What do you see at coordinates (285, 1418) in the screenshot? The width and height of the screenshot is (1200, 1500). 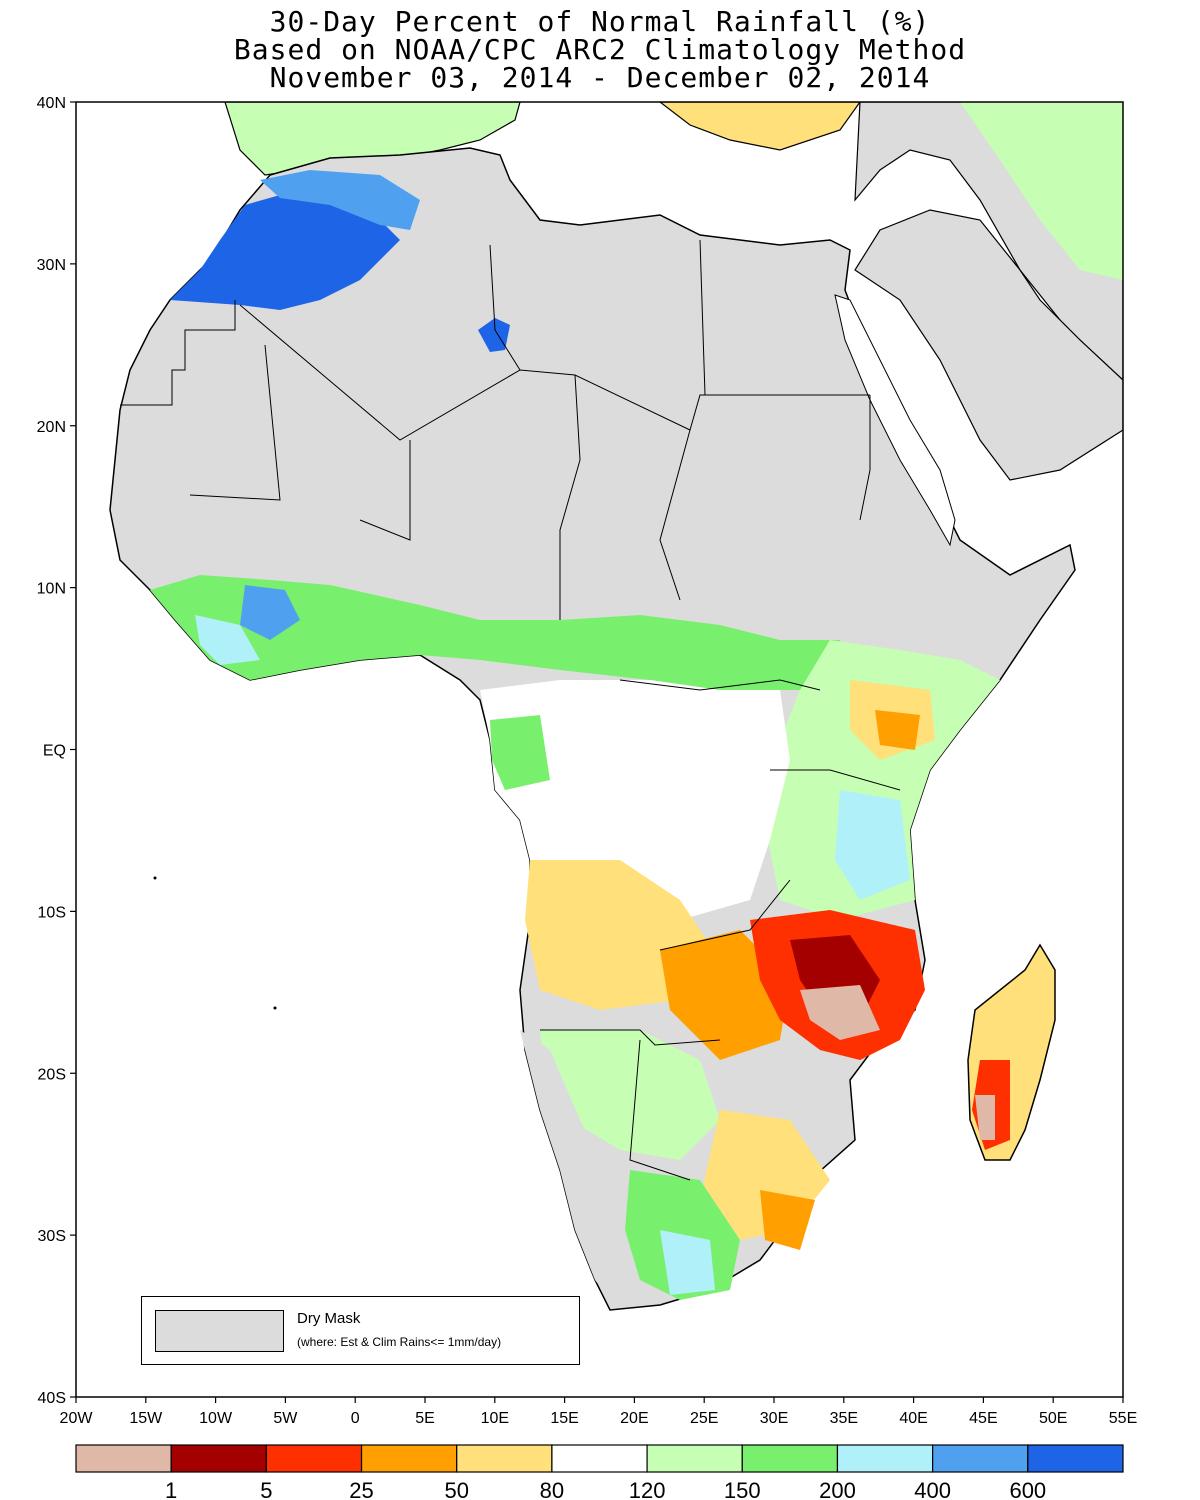 I see `lon-label: 5W` at bounding box center [285, 1418].